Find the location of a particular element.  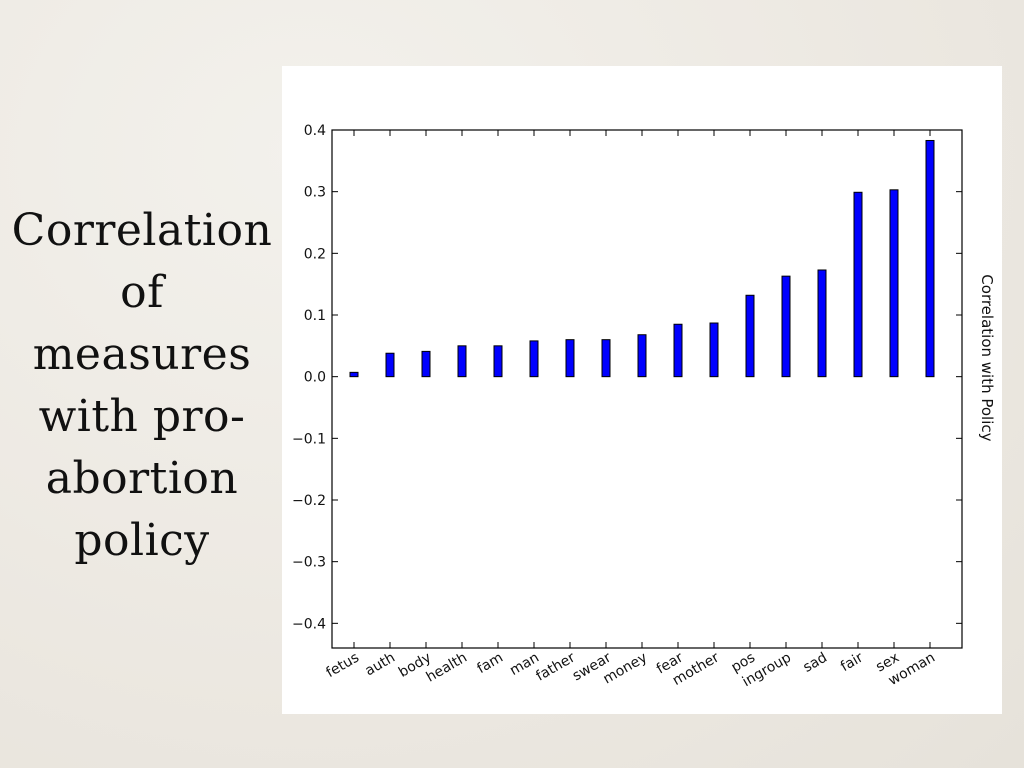

bar-money is located at coordinates (642, 356).